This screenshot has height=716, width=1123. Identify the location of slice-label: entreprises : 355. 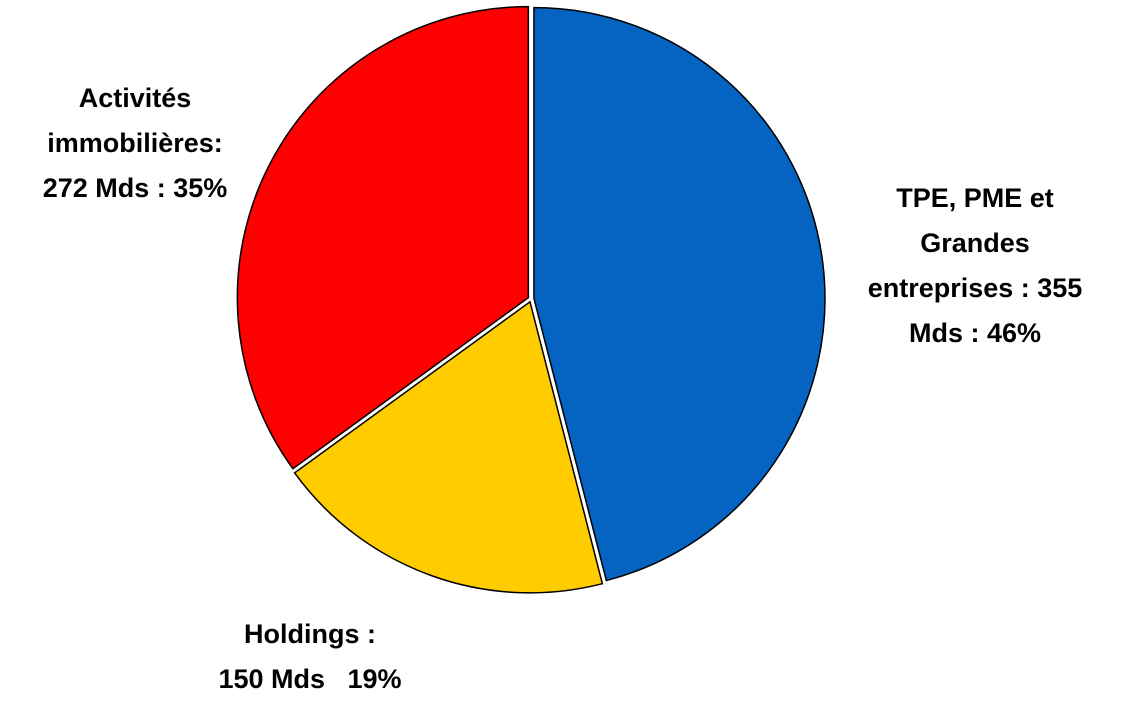
(975, 288).